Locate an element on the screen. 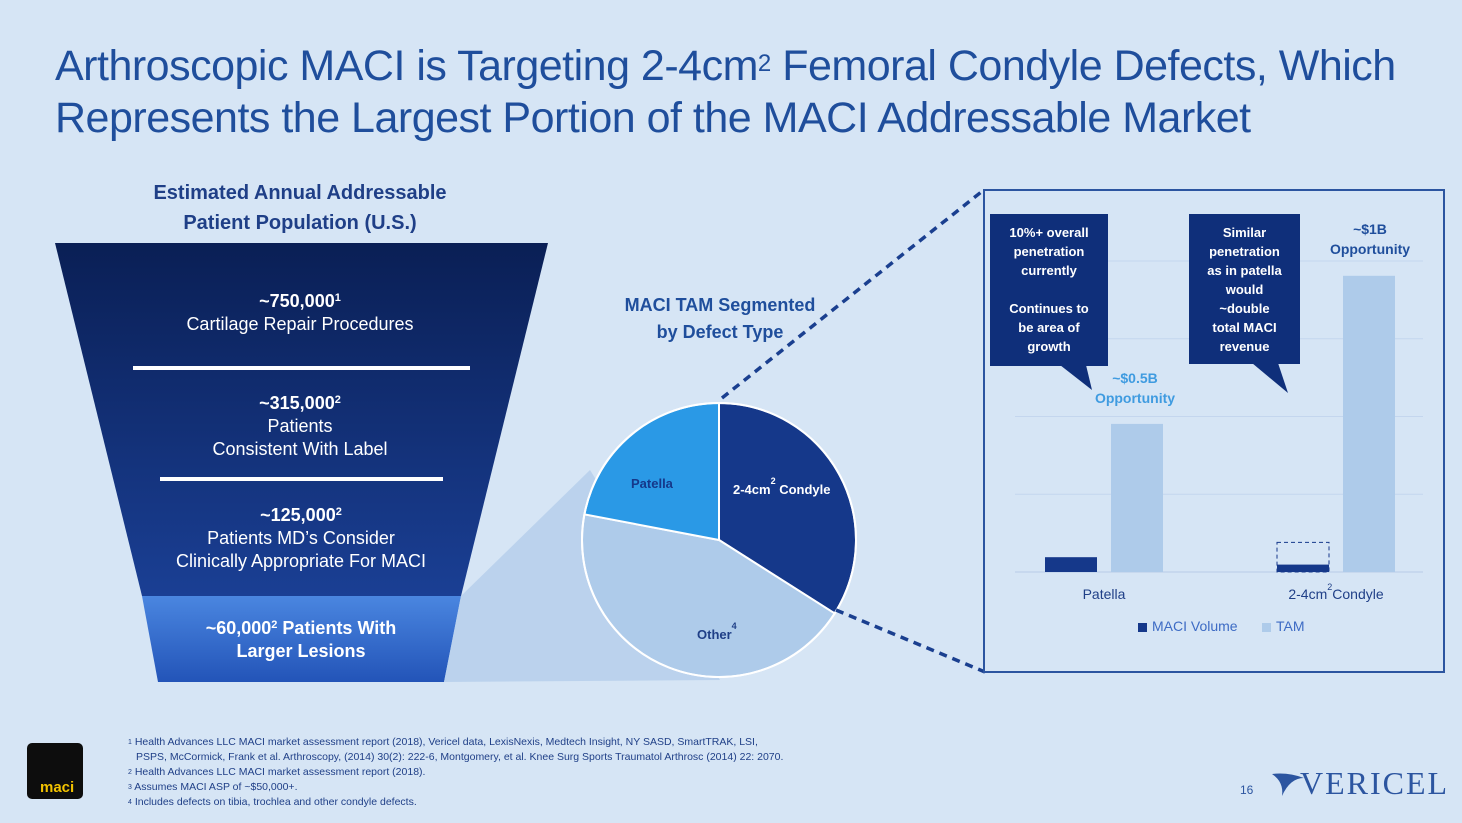 The height and width of the screenshot is (823, 1462). legend-maci-volume: MACI Volume is located at coordinates (1188, 626).